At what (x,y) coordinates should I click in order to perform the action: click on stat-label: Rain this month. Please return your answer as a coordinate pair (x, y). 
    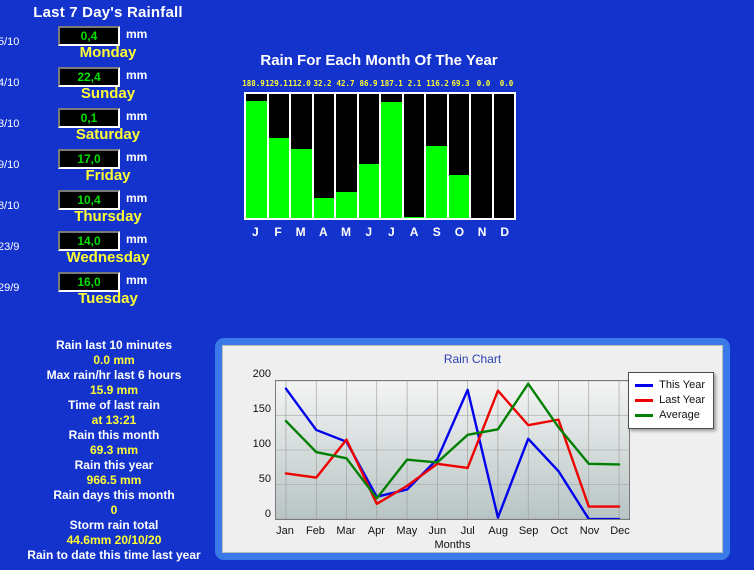
    Looking at the image, I should click on (114, 435).